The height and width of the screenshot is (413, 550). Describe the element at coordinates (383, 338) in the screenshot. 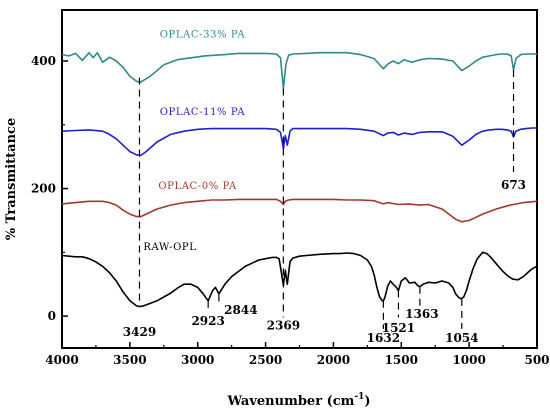

I see `peak-label-1632: 1632` at that location.